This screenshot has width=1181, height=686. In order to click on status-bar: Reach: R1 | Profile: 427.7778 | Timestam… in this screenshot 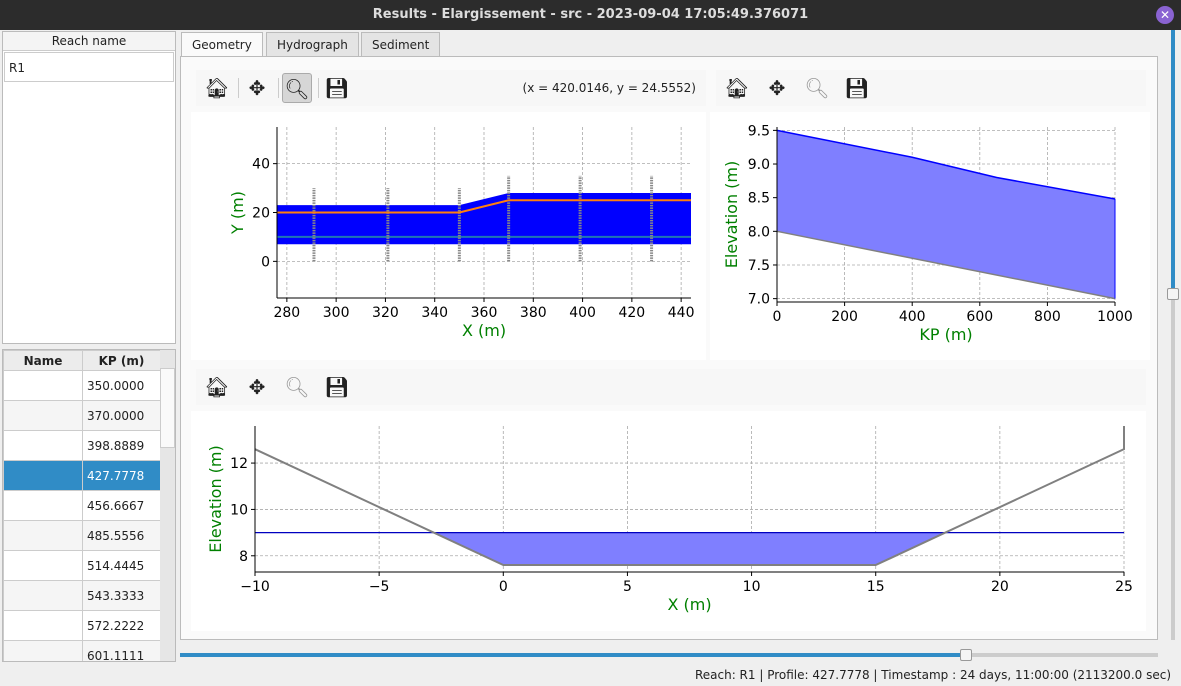, I will do `click(932, 675)`.